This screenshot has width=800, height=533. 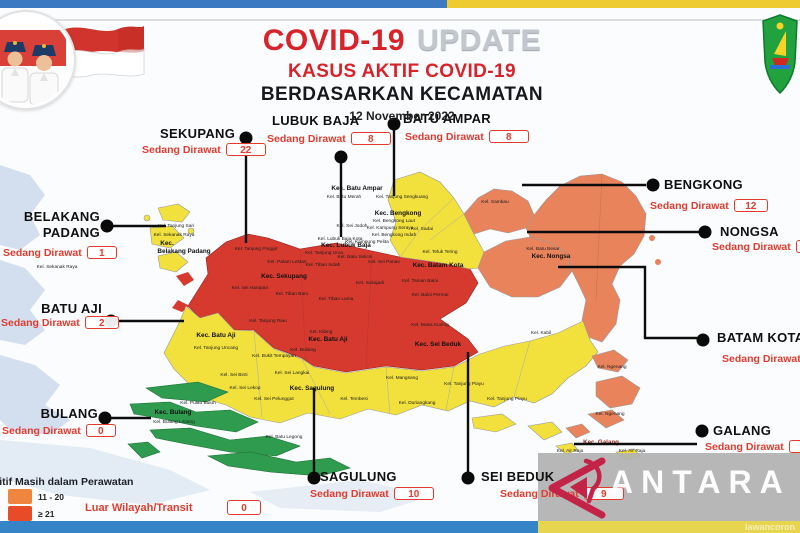 I want to click on topbar-yellow, so click(x=623, y=4).